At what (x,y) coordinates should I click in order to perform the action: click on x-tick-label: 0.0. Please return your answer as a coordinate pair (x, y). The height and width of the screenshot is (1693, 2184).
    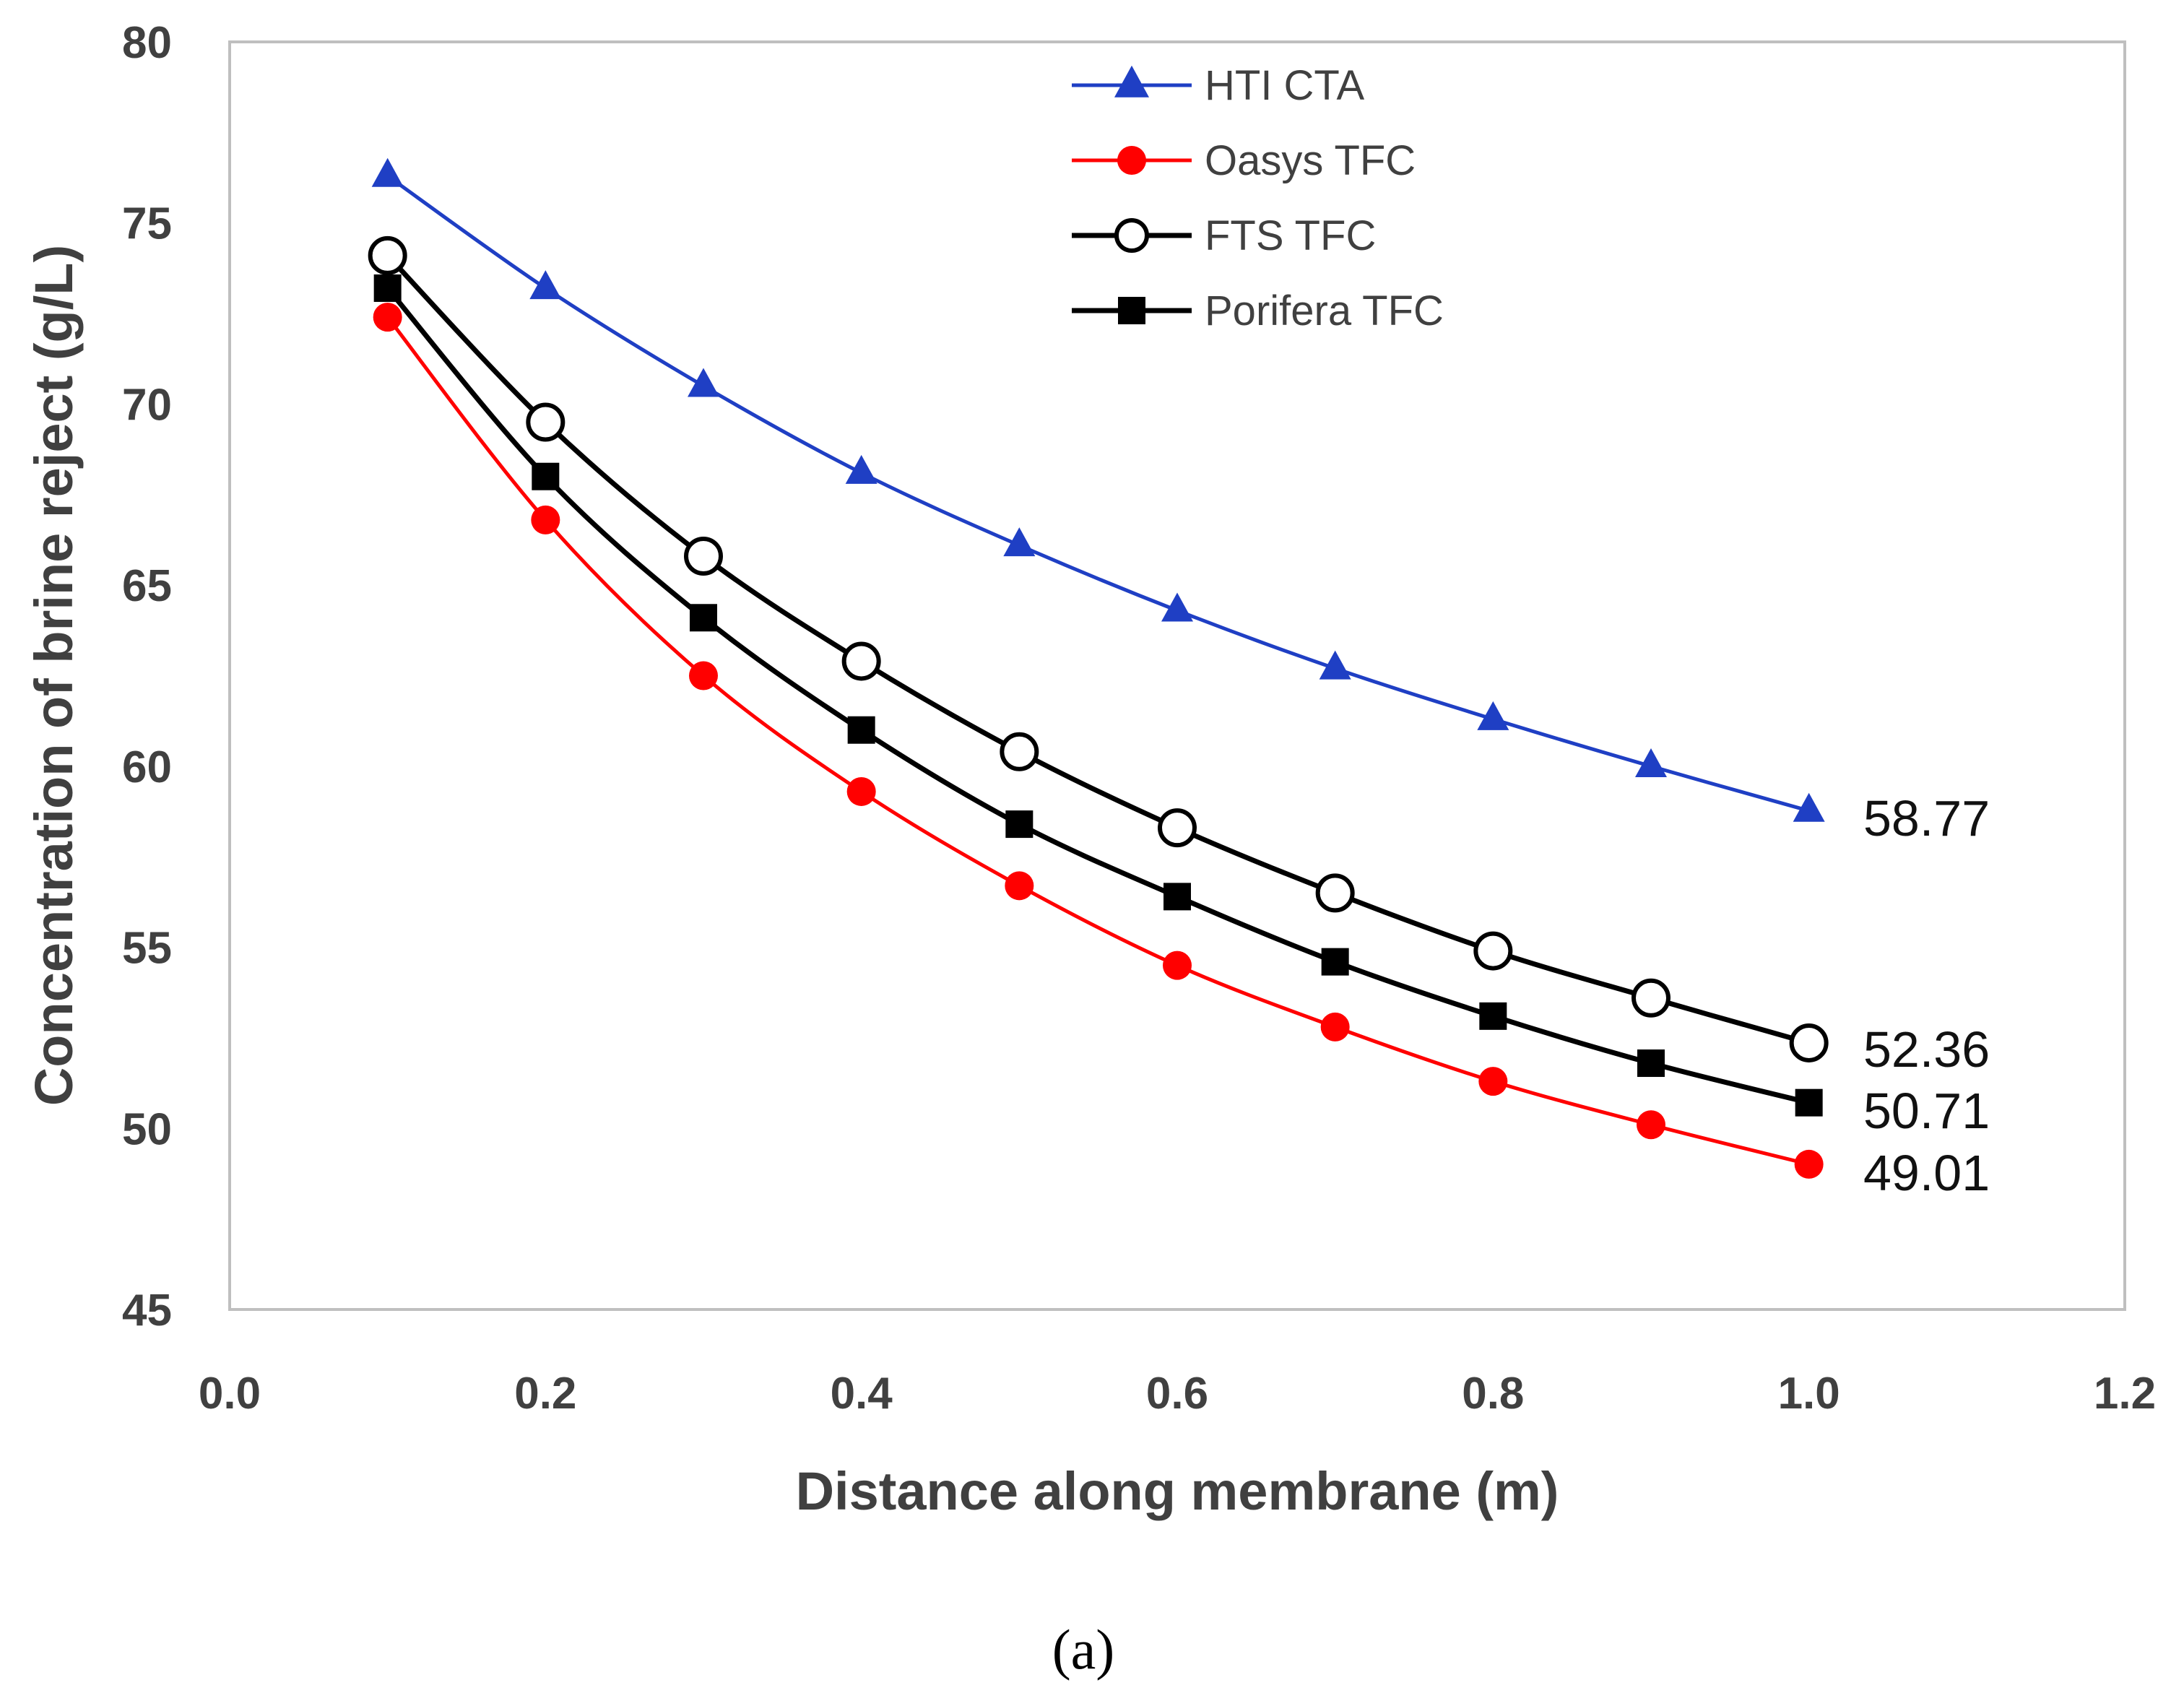
    Looking at the image, I should click on (230, 1394).